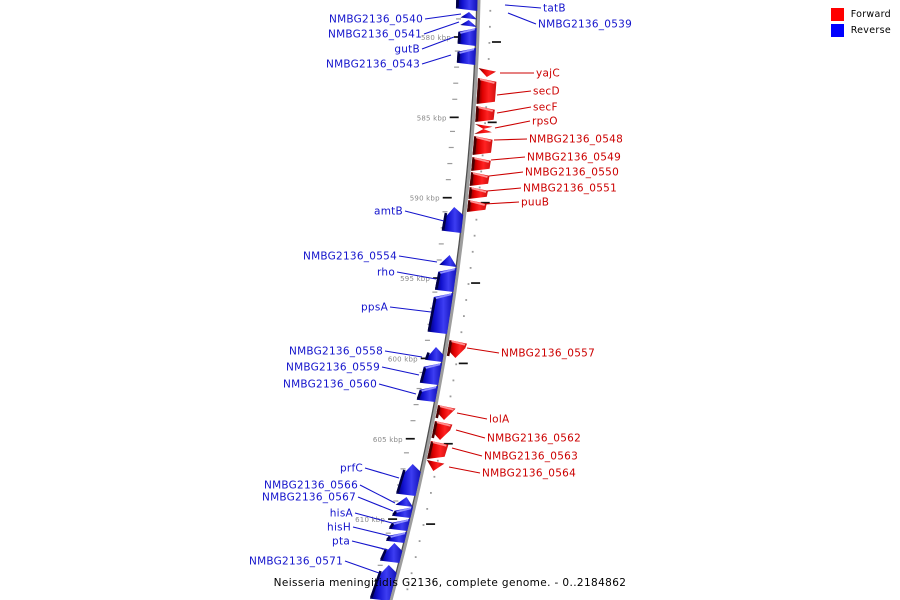  Describe the element at coordinates (415, 279) in the screenshot. I see `scale-tick-label: 595 kbp` at that location.